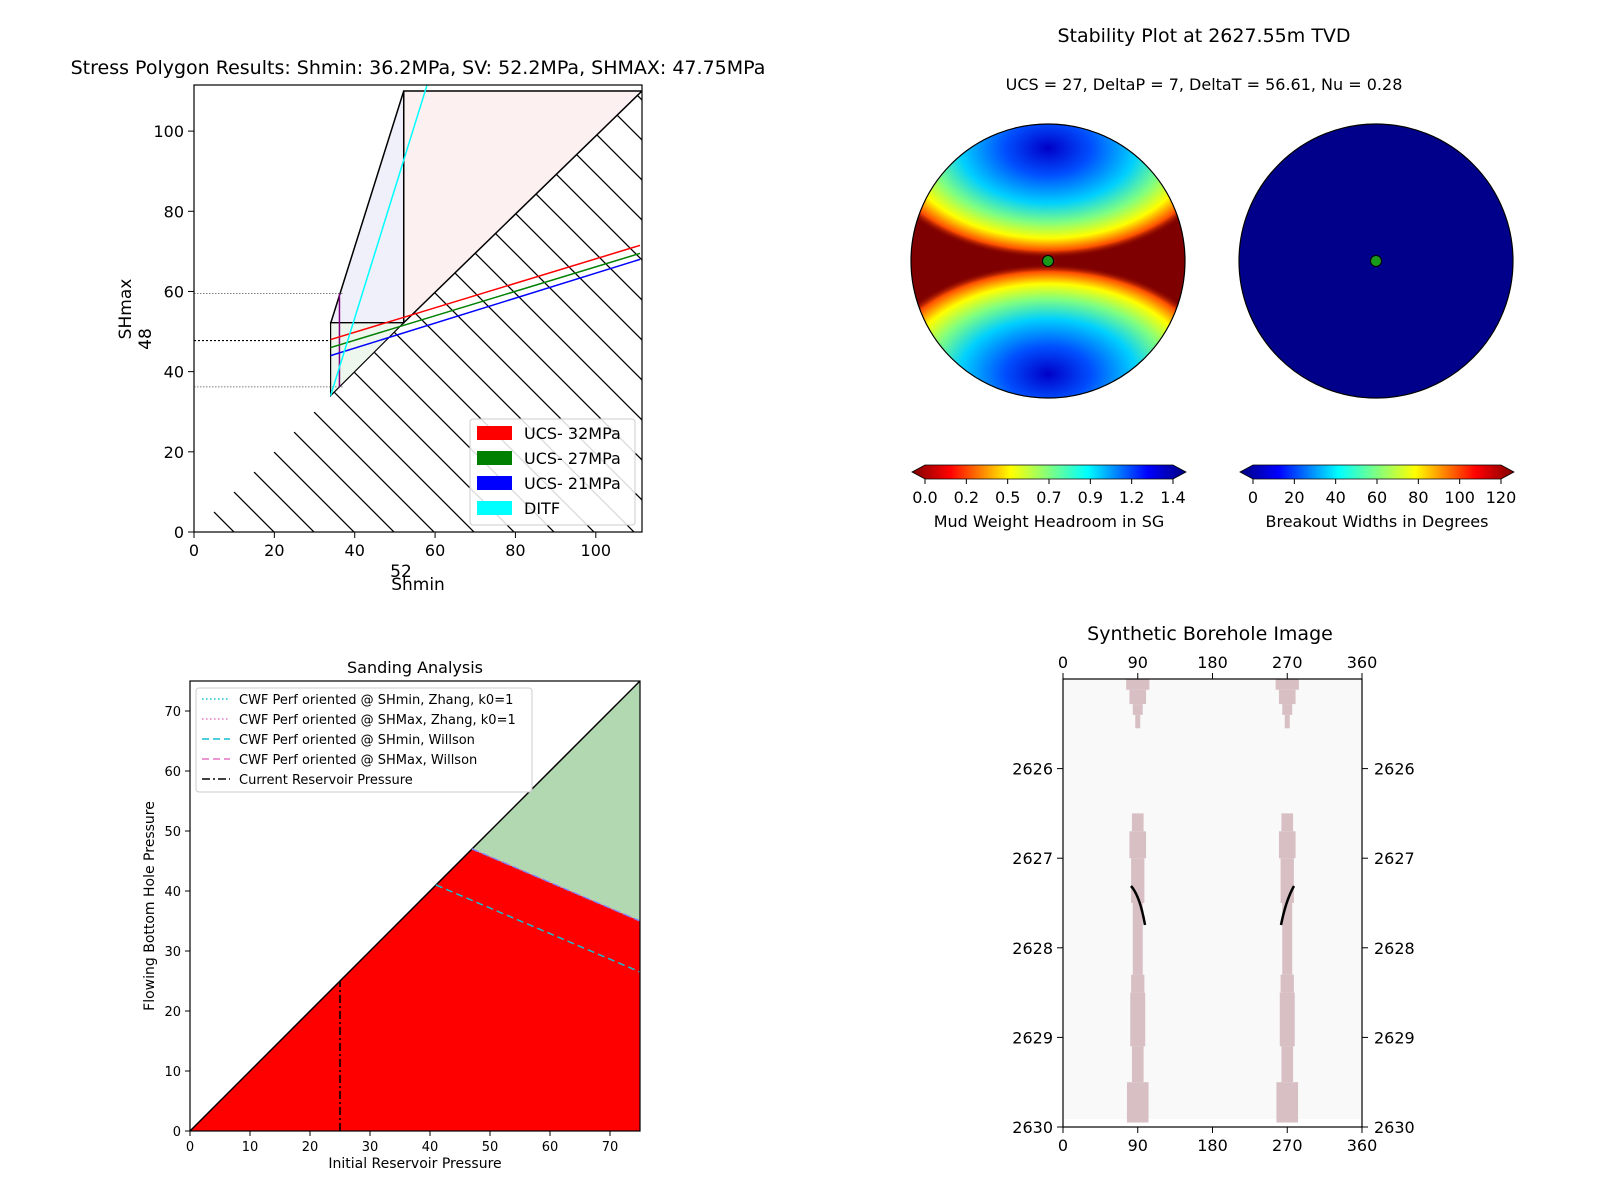  What do you see at coordinates (1138, 1145) in the screenshot?
I see `x-tick-label: 90` at bounding box center [1138, 1145].